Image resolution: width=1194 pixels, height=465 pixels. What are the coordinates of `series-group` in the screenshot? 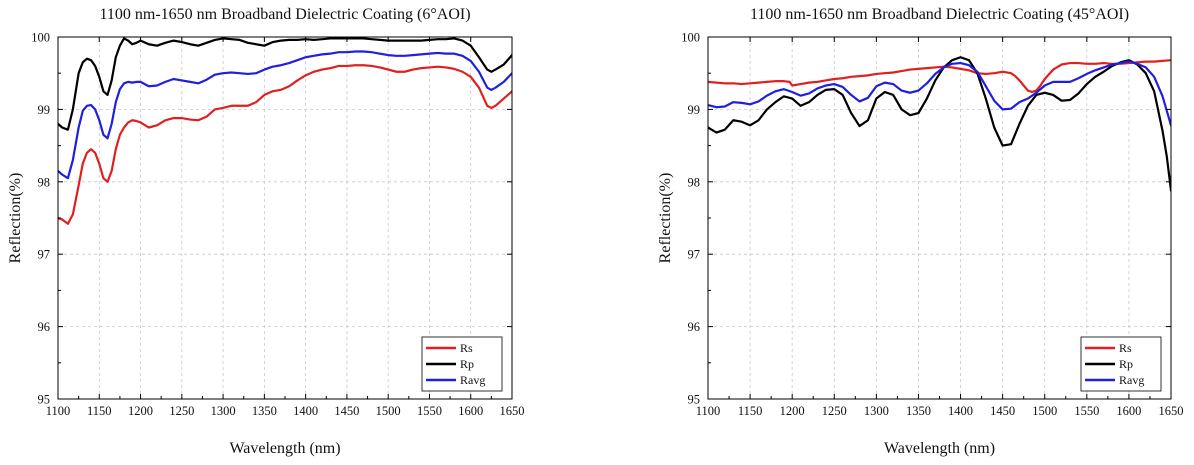 It's located at (939, 124).